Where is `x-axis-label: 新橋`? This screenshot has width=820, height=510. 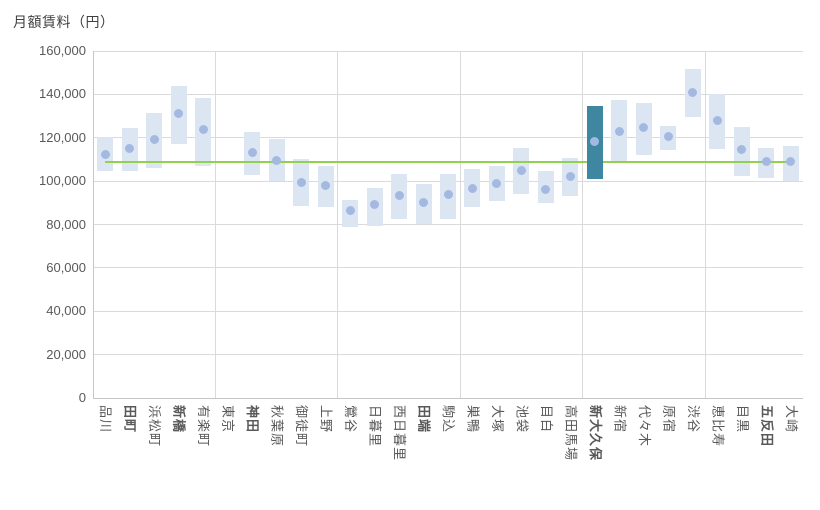
x-axis-label: 新橋 is located at coordinates (179, 419).